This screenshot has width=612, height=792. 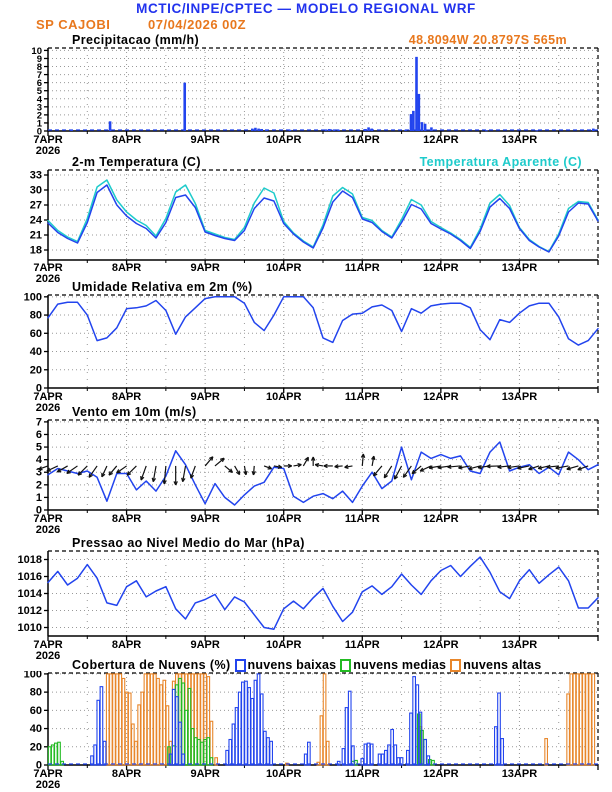 I want to click on legend-nuvens-medias: nuvens medias, so click(x=393, y=665).